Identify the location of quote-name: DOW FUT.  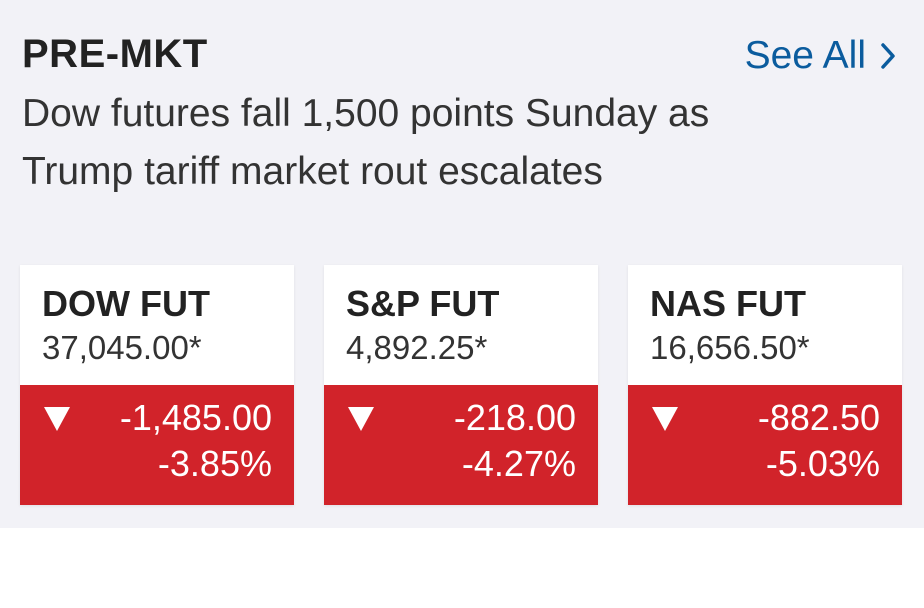
(126, 303).